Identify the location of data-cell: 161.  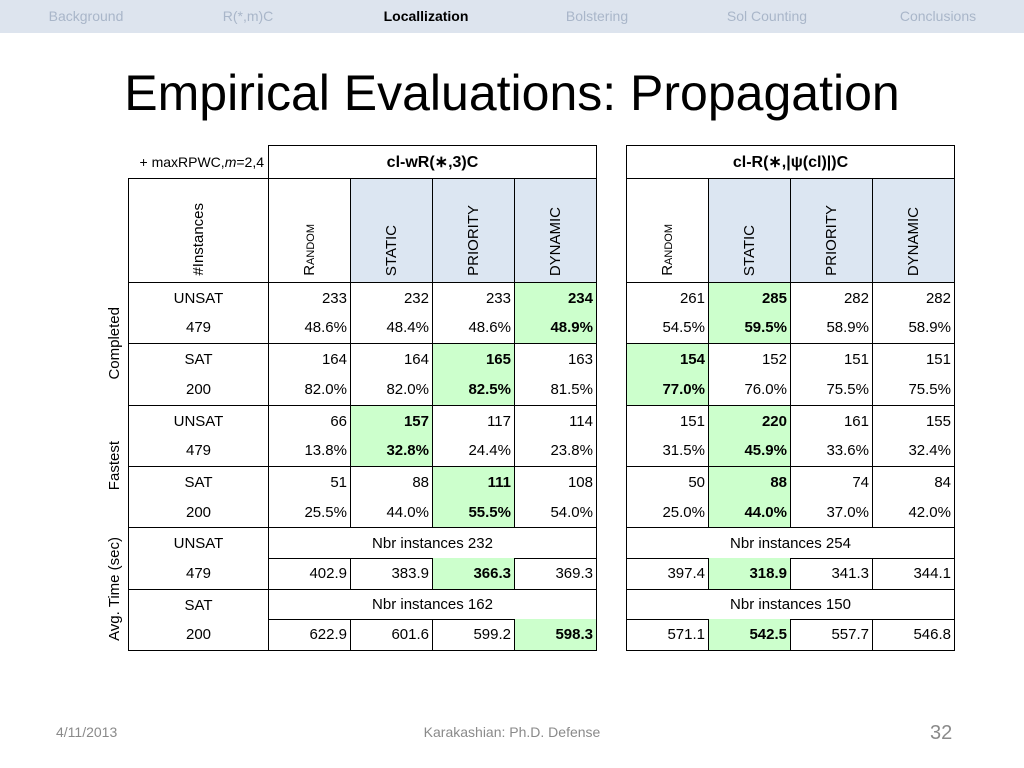
(831, 420).